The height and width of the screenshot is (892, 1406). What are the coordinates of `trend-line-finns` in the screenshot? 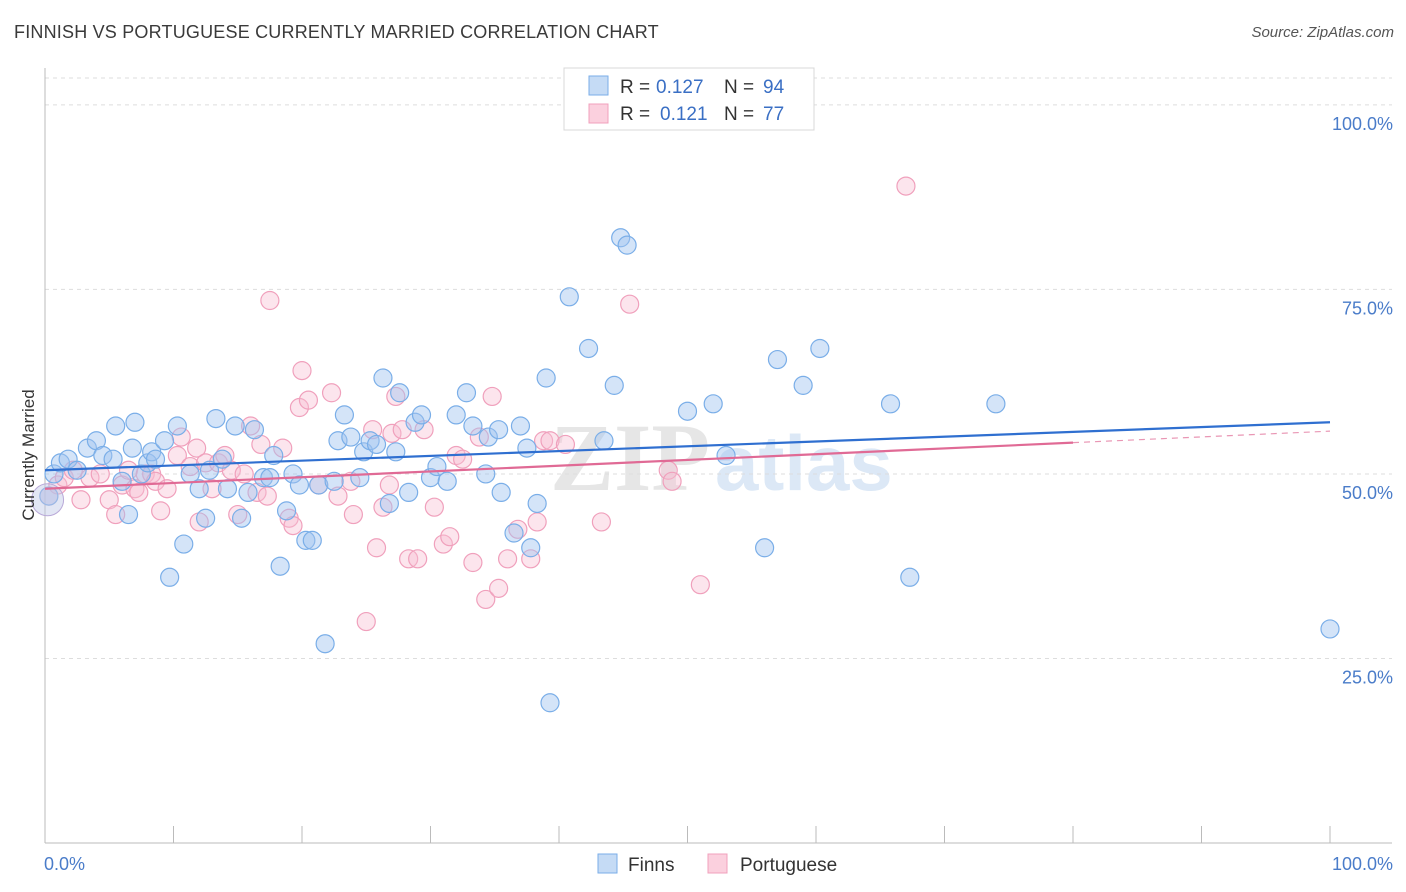 It's located at (687, 446).